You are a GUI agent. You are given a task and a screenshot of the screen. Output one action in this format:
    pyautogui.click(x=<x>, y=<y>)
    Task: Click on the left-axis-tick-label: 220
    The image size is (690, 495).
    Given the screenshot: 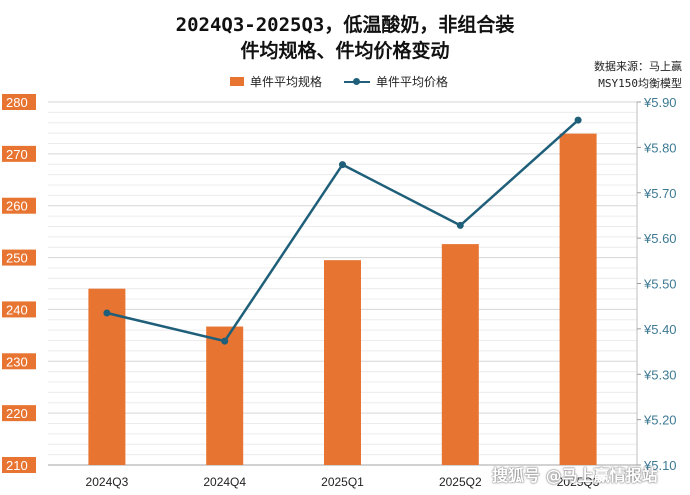 What is the action you would take?
    pyautogui.click(x=17, y=413)
    